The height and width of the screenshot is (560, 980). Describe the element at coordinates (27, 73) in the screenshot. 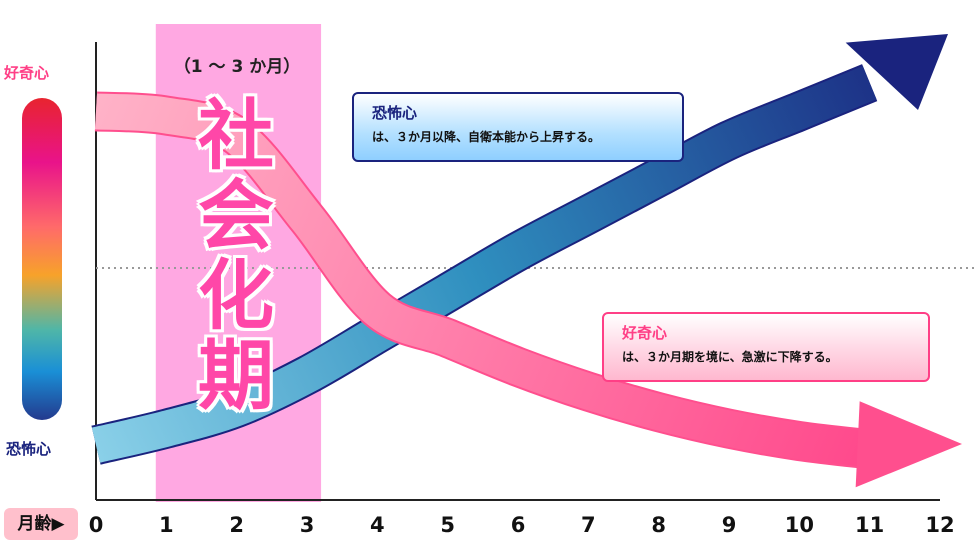

I see `y-top-label: 好奇心` at that location.